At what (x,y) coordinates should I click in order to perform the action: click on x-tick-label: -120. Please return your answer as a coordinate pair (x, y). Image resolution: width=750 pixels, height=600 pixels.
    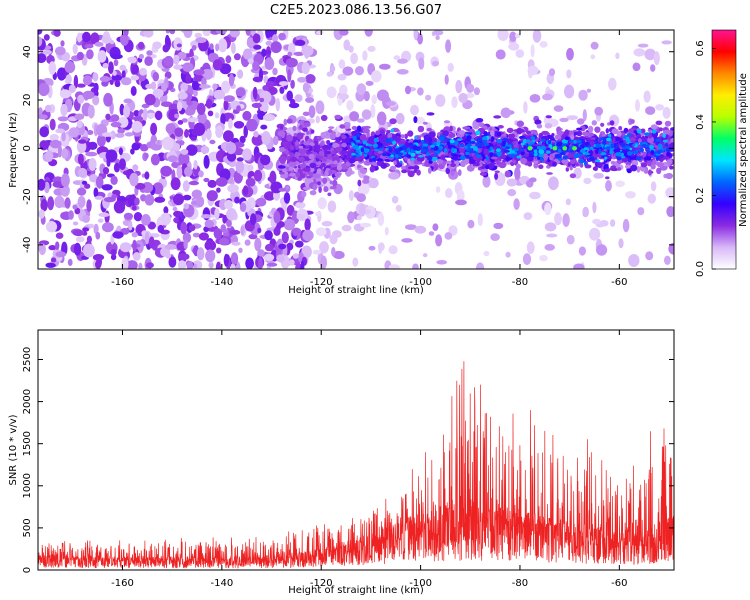
    Looking at the image, I should click on (321, 282).